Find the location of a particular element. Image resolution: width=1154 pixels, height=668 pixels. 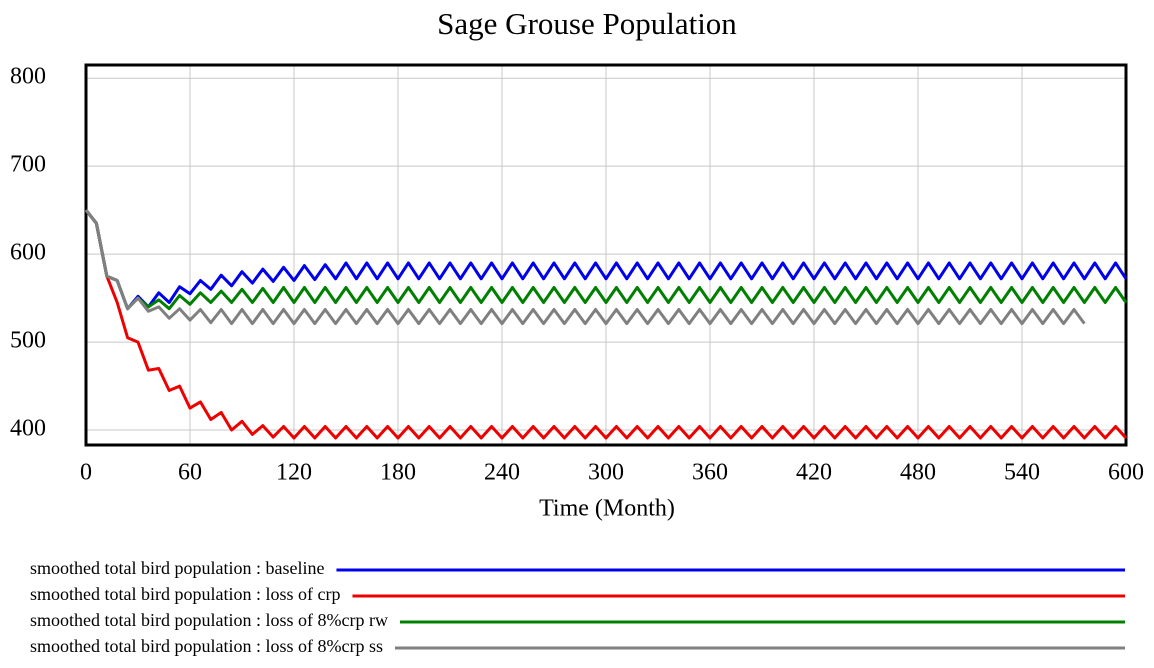

x-tick-label: 600 is located at coordinates (1126, 473).